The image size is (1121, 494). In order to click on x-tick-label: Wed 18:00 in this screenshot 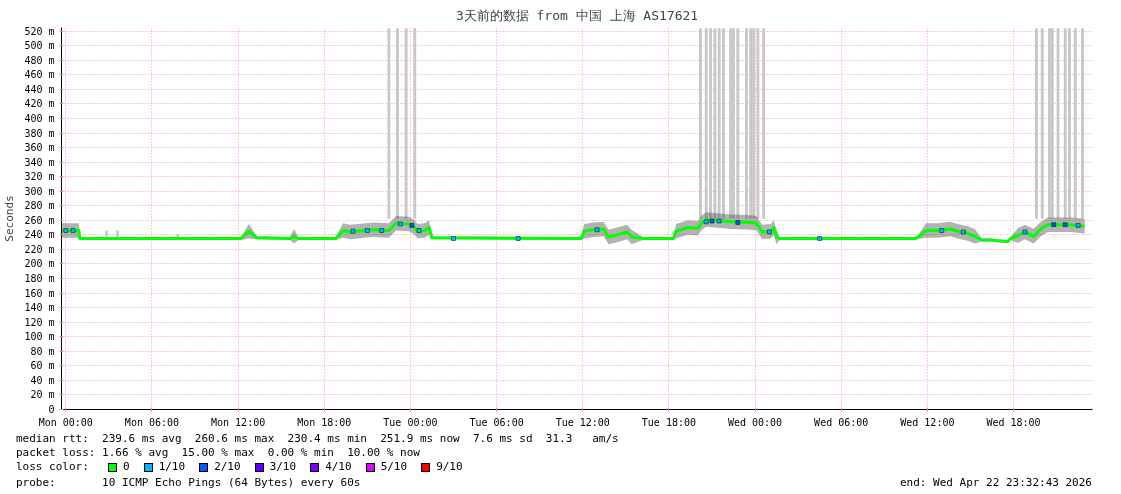, I will do `click(1013, 422)`.